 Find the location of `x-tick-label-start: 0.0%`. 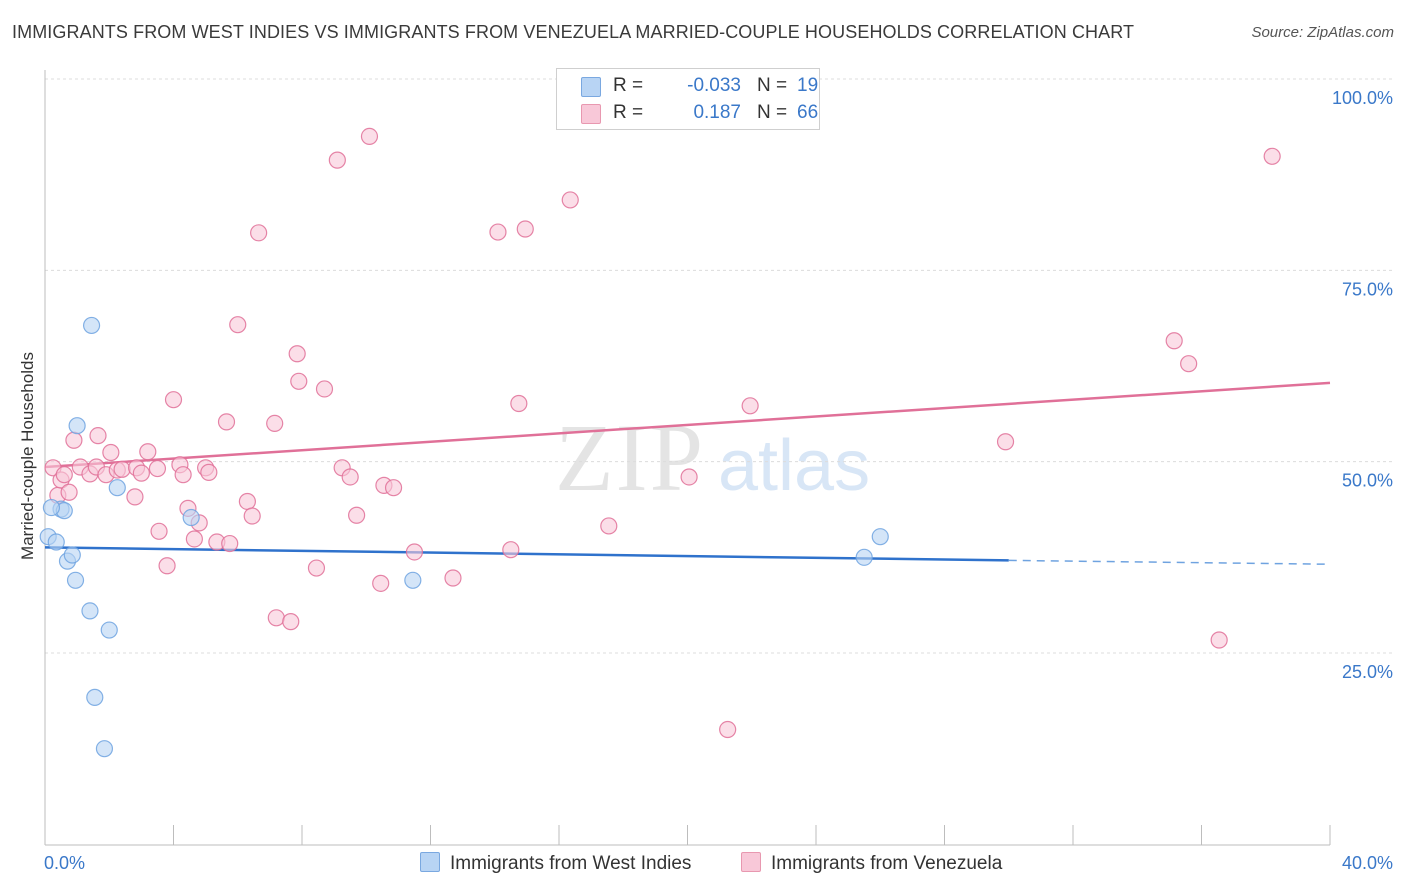

x-tick-label-start: 0.0% is located at coordinates (64, 863).